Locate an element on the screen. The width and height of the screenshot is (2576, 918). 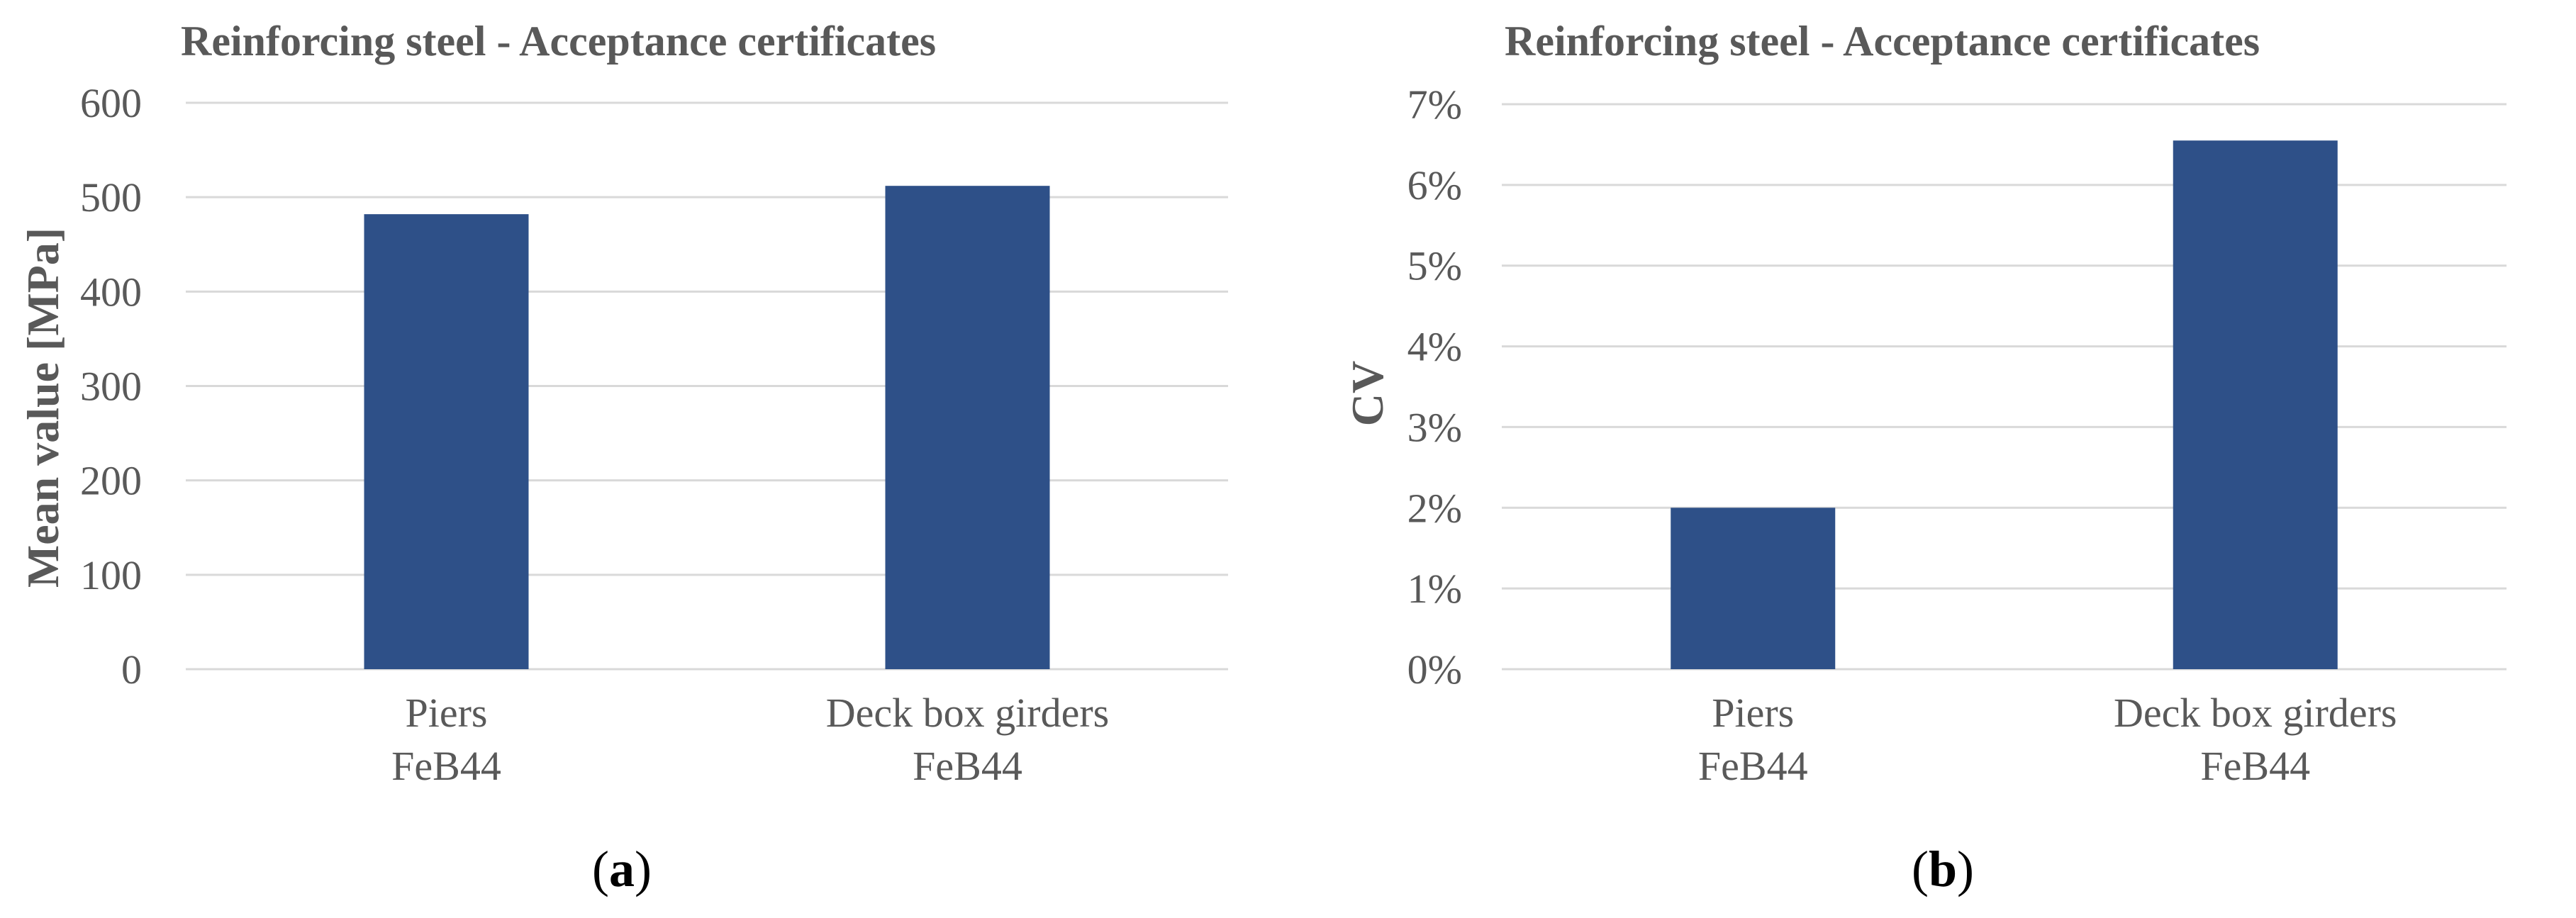
chart-b-y-tick-label: 6% is located at coordinates (1434, 185).